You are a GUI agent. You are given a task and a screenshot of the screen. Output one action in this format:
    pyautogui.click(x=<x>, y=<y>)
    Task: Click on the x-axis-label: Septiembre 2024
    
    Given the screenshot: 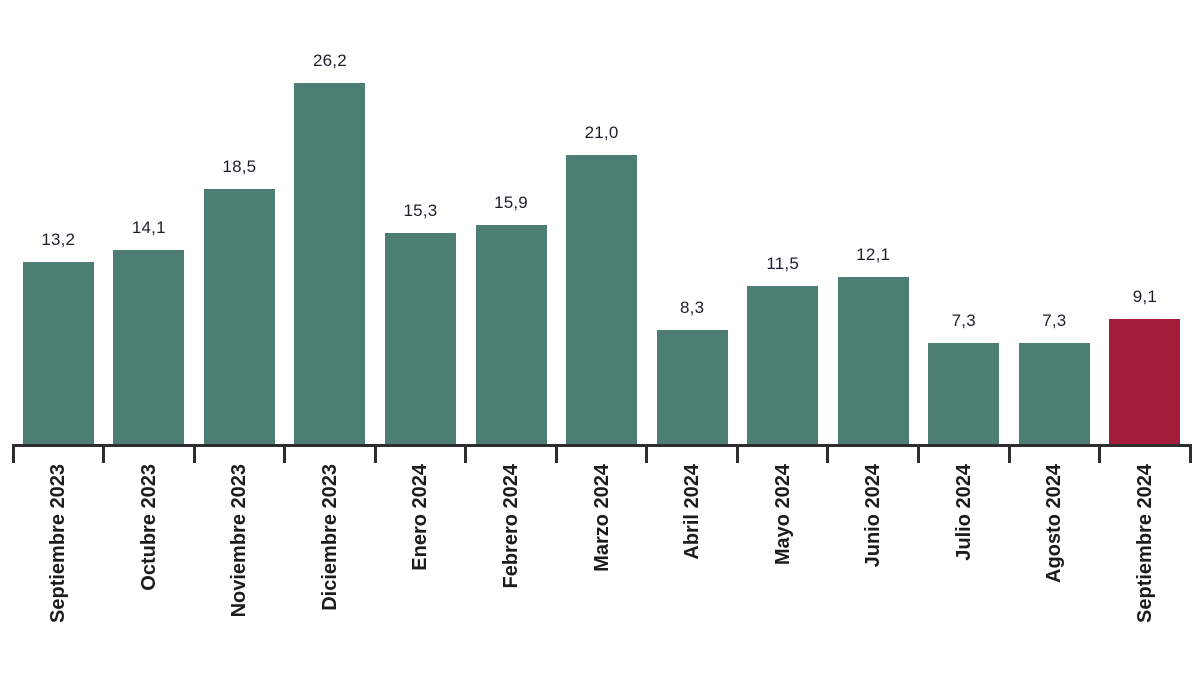 What is the action you would take?
    pyautogui.click(x=1144, y=543)
    